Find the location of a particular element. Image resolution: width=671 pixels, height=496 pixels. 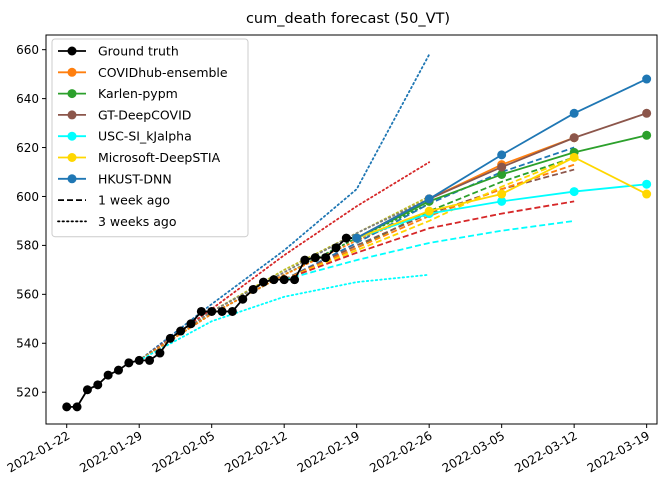

legend-label-1-week-ago: 1 week ago is located at coordinates (134, 200).